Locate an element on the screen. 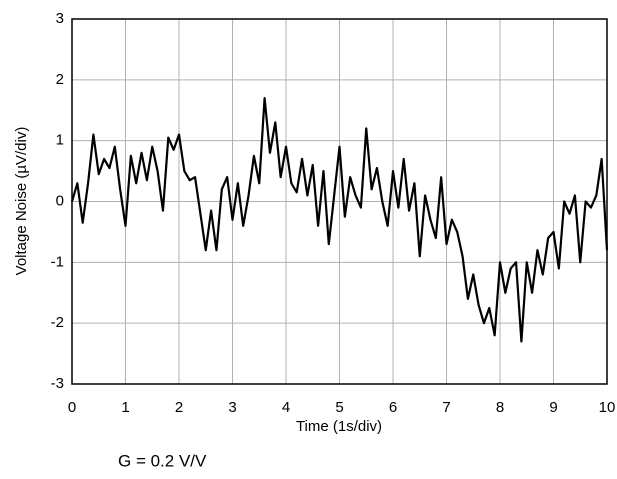 Image resolution: width=617 pixels, height=479 pixels. y-tick-label: 3 is located at coordinates (60, 18).